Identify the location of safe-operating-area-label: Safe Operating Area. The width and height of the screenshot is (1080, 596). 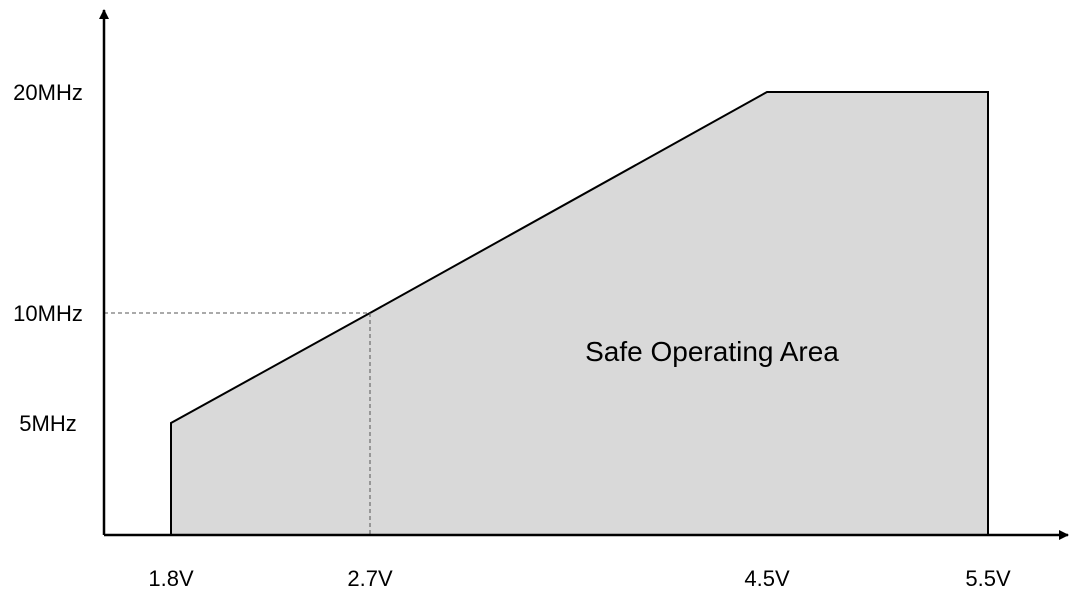
(712, 351).